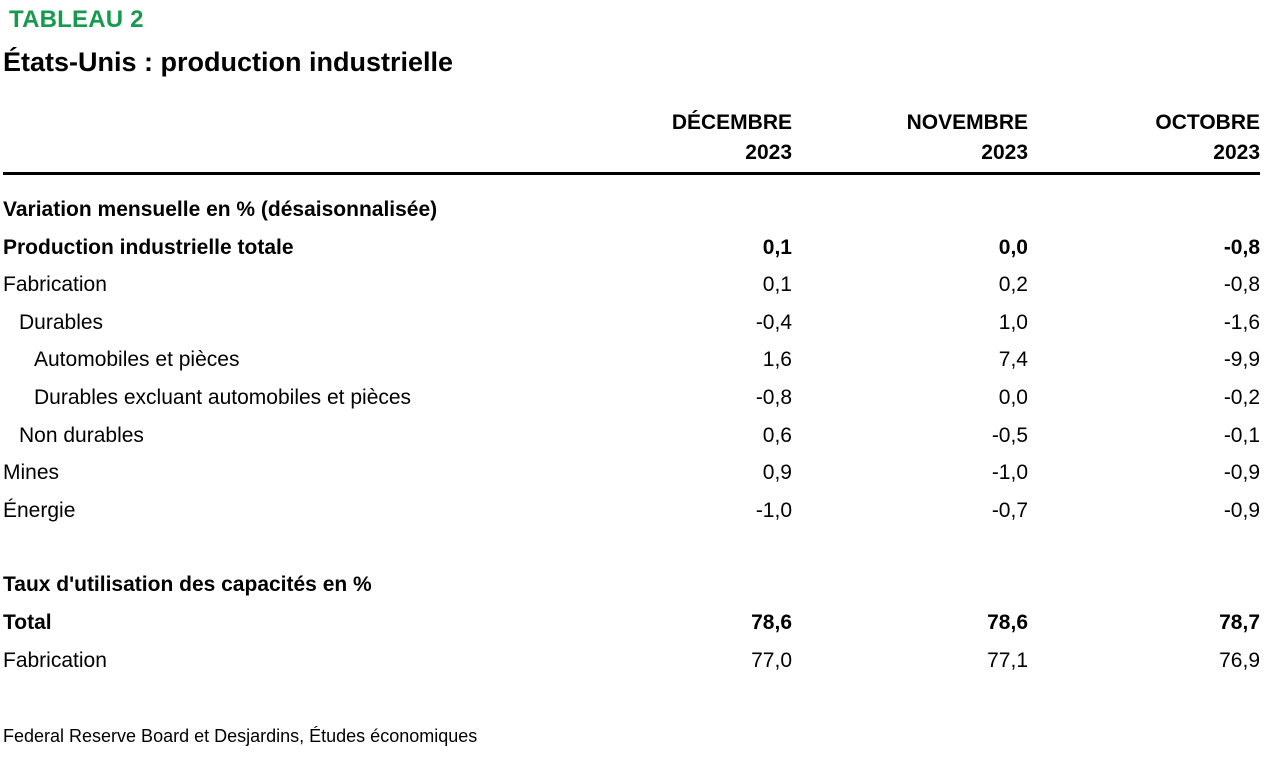 The image size is (1280, 764). Describe the element at coordinates (1239, 660) in the screenshot. I see `cell-value: 76,9` at that location.